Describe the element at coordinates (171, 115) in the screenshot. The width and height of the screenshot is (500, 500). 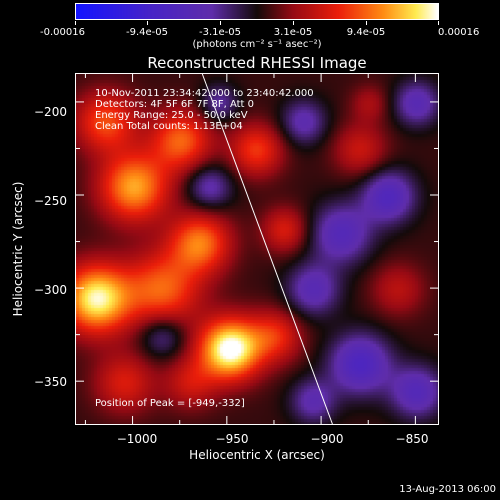
I see `energy-range-annotation: Energy Range: 25.0 - 50.0 keV` at that location.